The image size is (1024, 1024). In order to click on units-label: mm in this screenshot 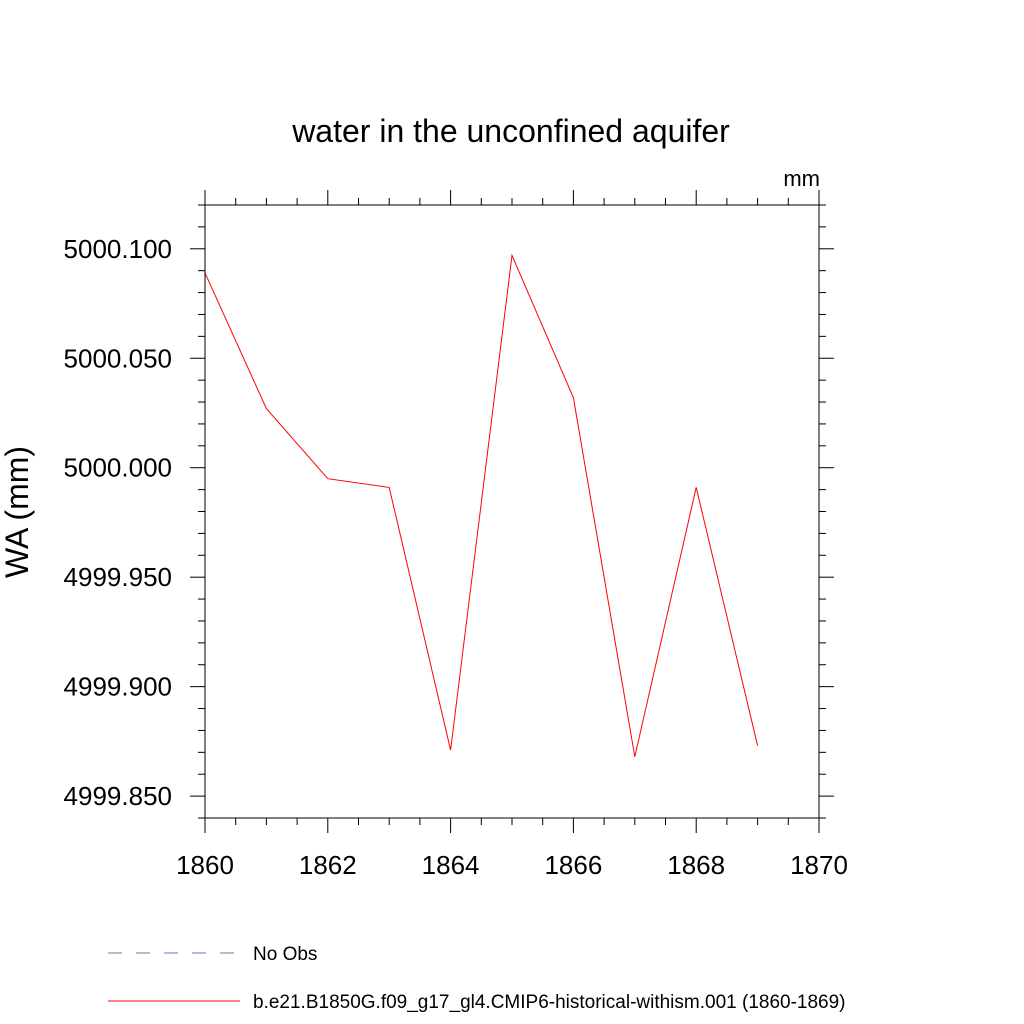, I will do `click(801, 178)`.